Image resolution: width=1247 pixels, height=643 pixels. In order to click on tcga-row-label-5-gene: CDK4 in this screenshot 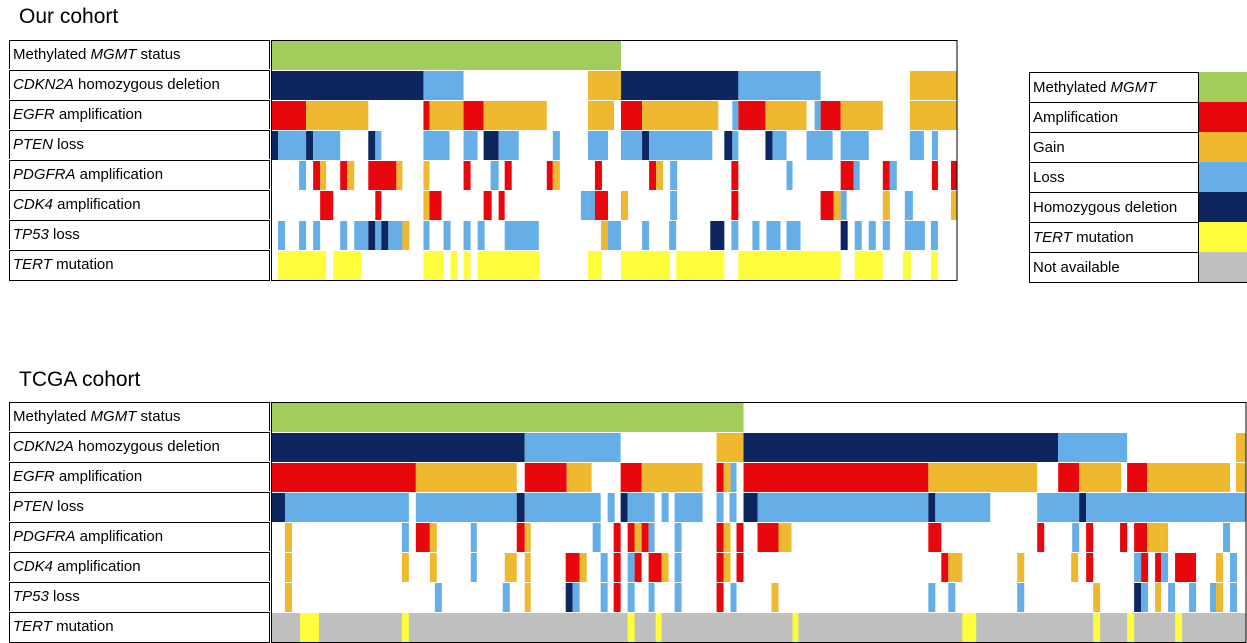, I will do `click(33, 566)`.